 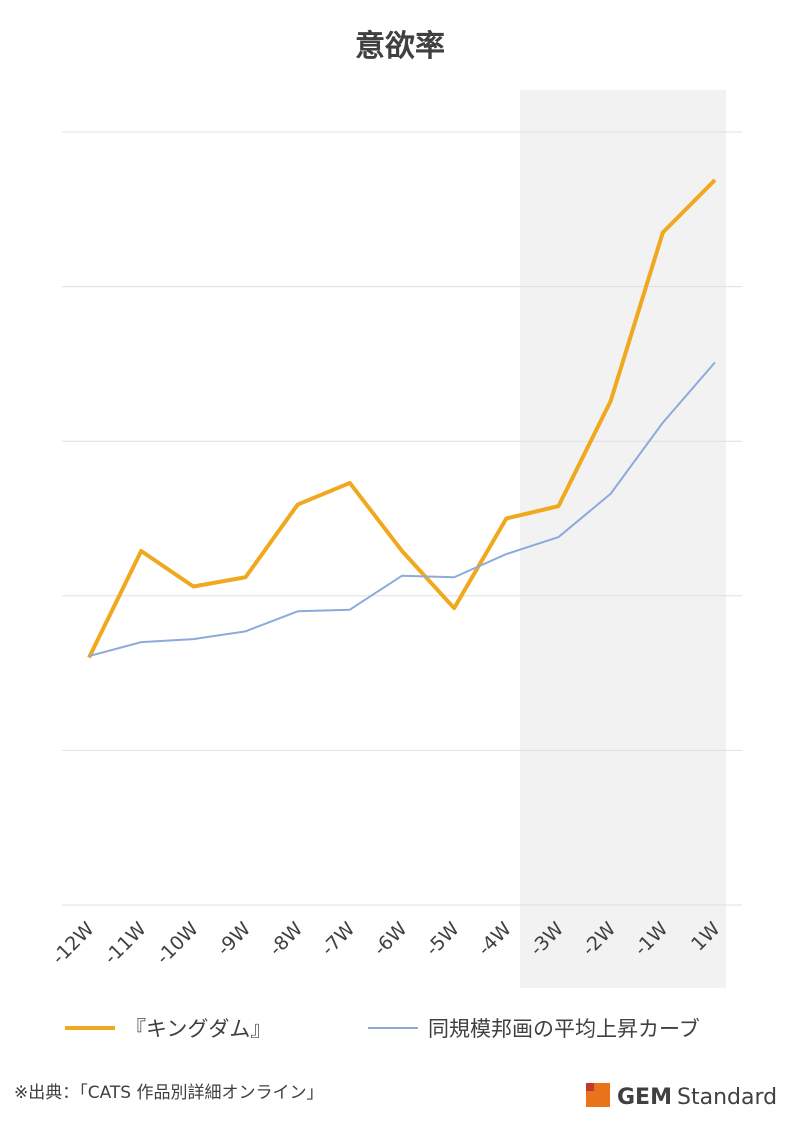 I want to click on source-note: ※出典：「CATS 作品別詳細オンライン」, so click(x=169, y=1093).